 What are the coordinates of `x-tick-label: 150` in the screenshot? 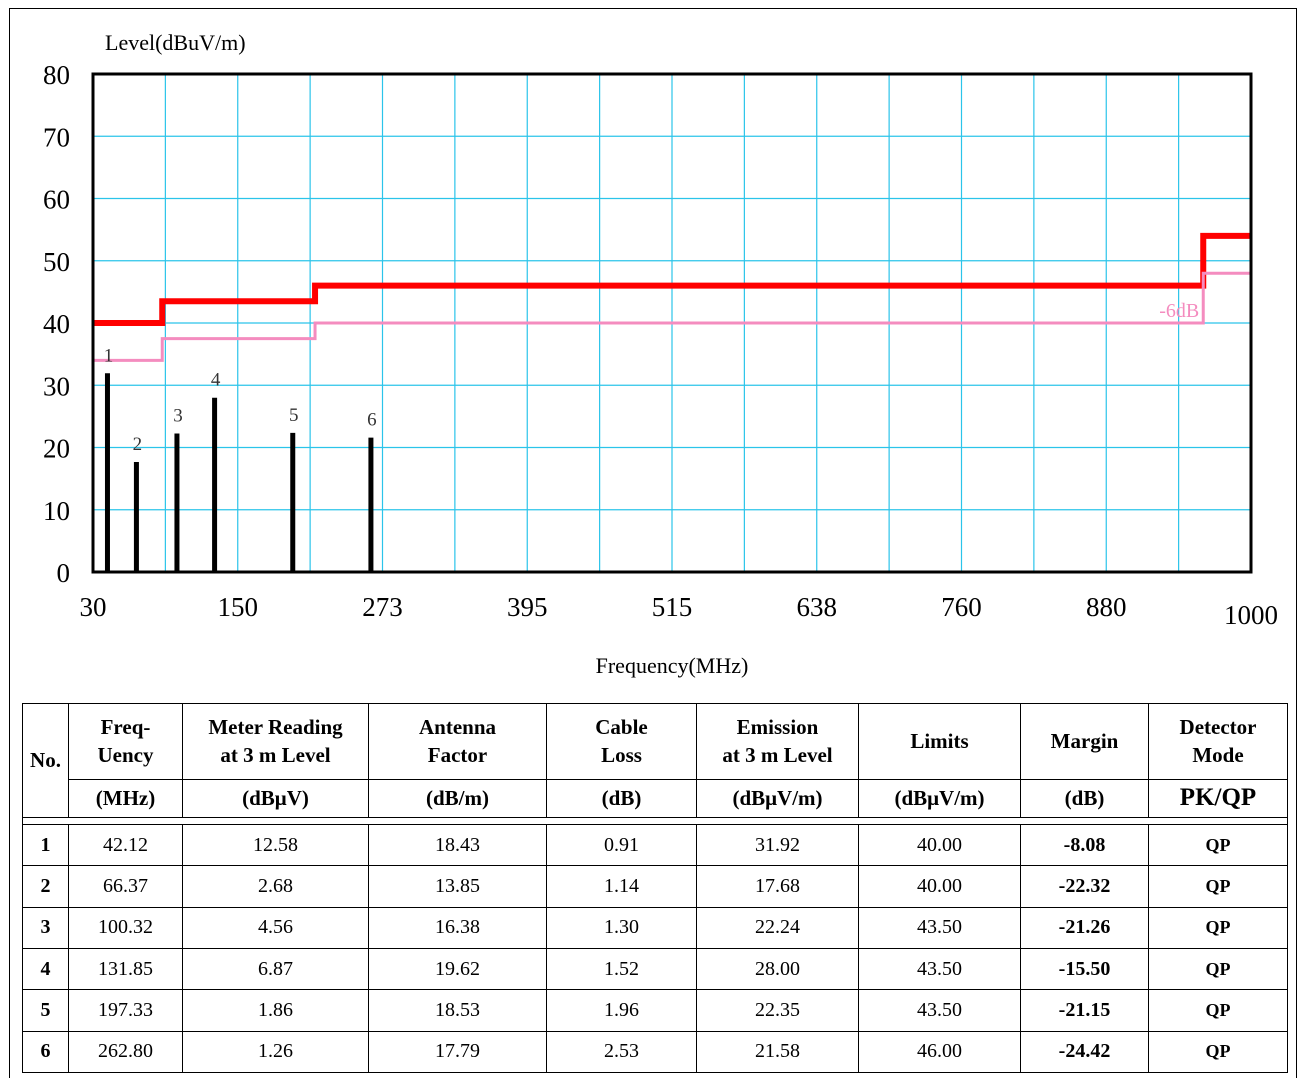 It's located at (238, 607).